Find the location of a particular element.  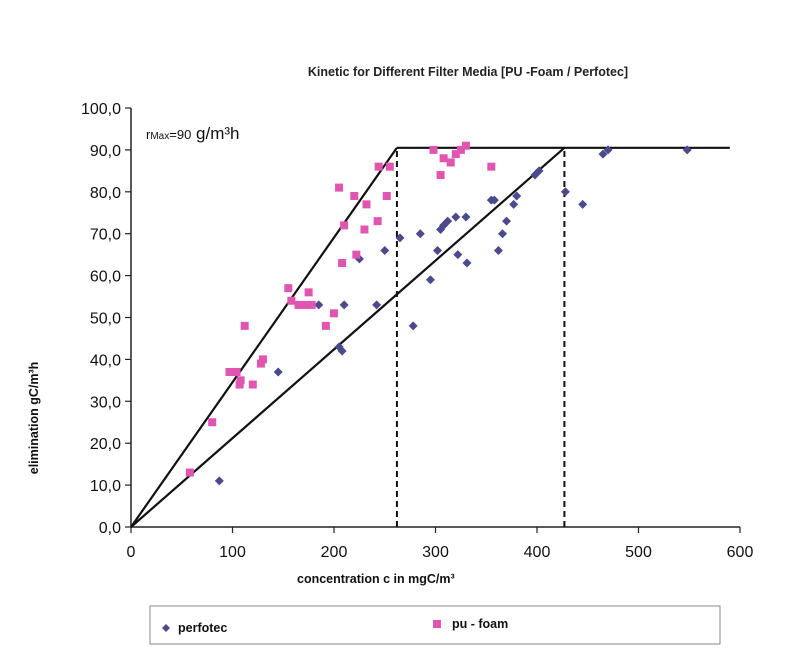

x-axis-title-box is located at coordinates (365, 578).